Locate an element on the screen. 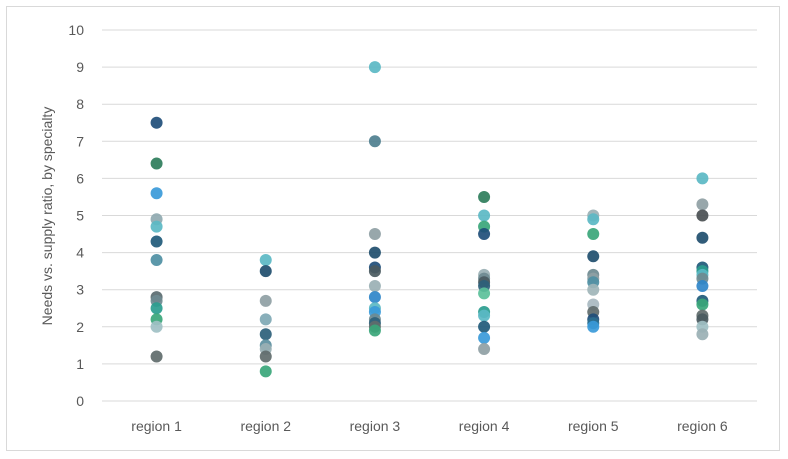 Image resolution: width=788 pixels, height=459 pixels. x-tick-label: region 4 is located at coordinates (484, 426).